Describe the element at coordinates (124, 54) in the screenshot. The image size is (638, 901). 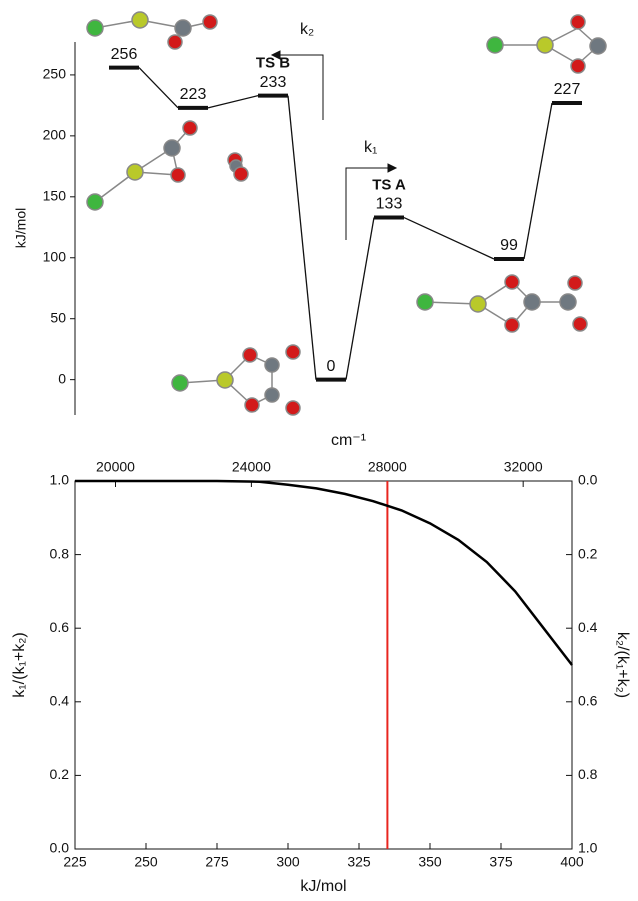
I see `value-label: 256` at that location.